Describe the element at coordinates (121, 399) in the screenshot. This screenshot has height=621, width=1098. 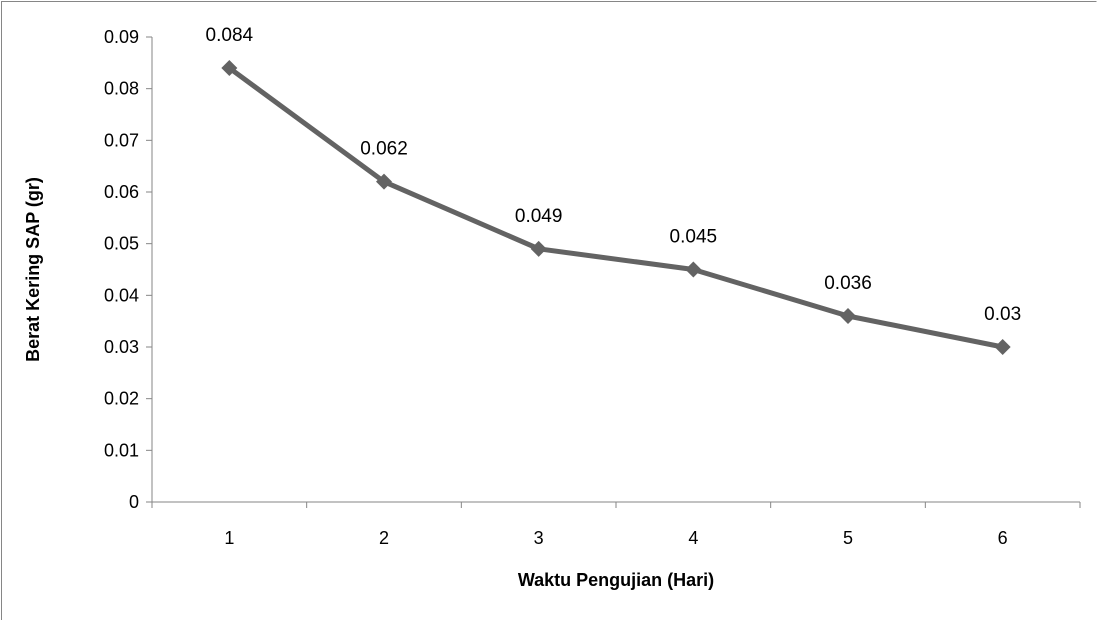
I see `y-tick-label: 0.02` at that location.